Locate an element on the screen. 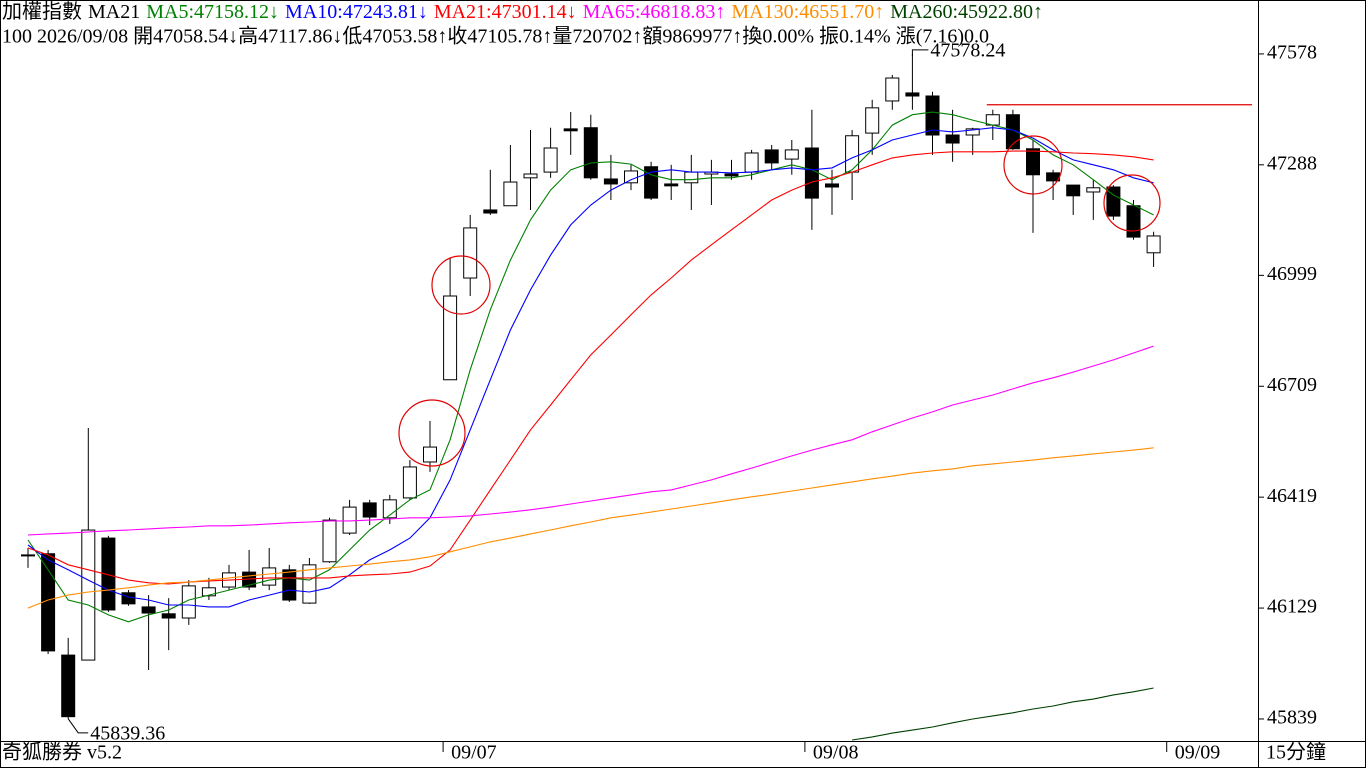 Image resolution: width=1366 pixels, height=768 pixels. y-tick-label: 46419 is located at coordinates (1292, 496).